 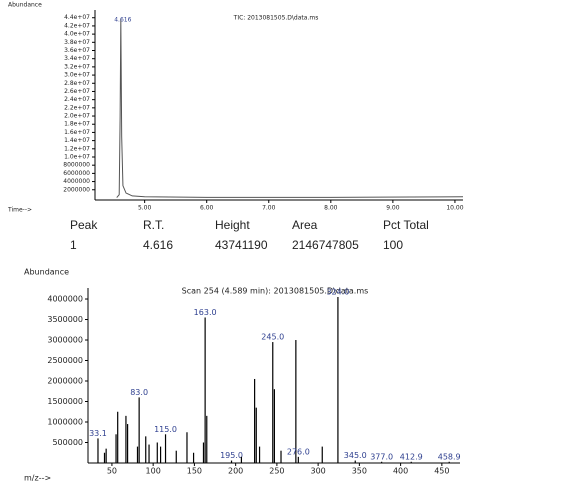 What do you see at coordinates (77, 140) in the screenshot?
I see `y-tick-label: 1.4e+07` at bounding box center [77, 140].